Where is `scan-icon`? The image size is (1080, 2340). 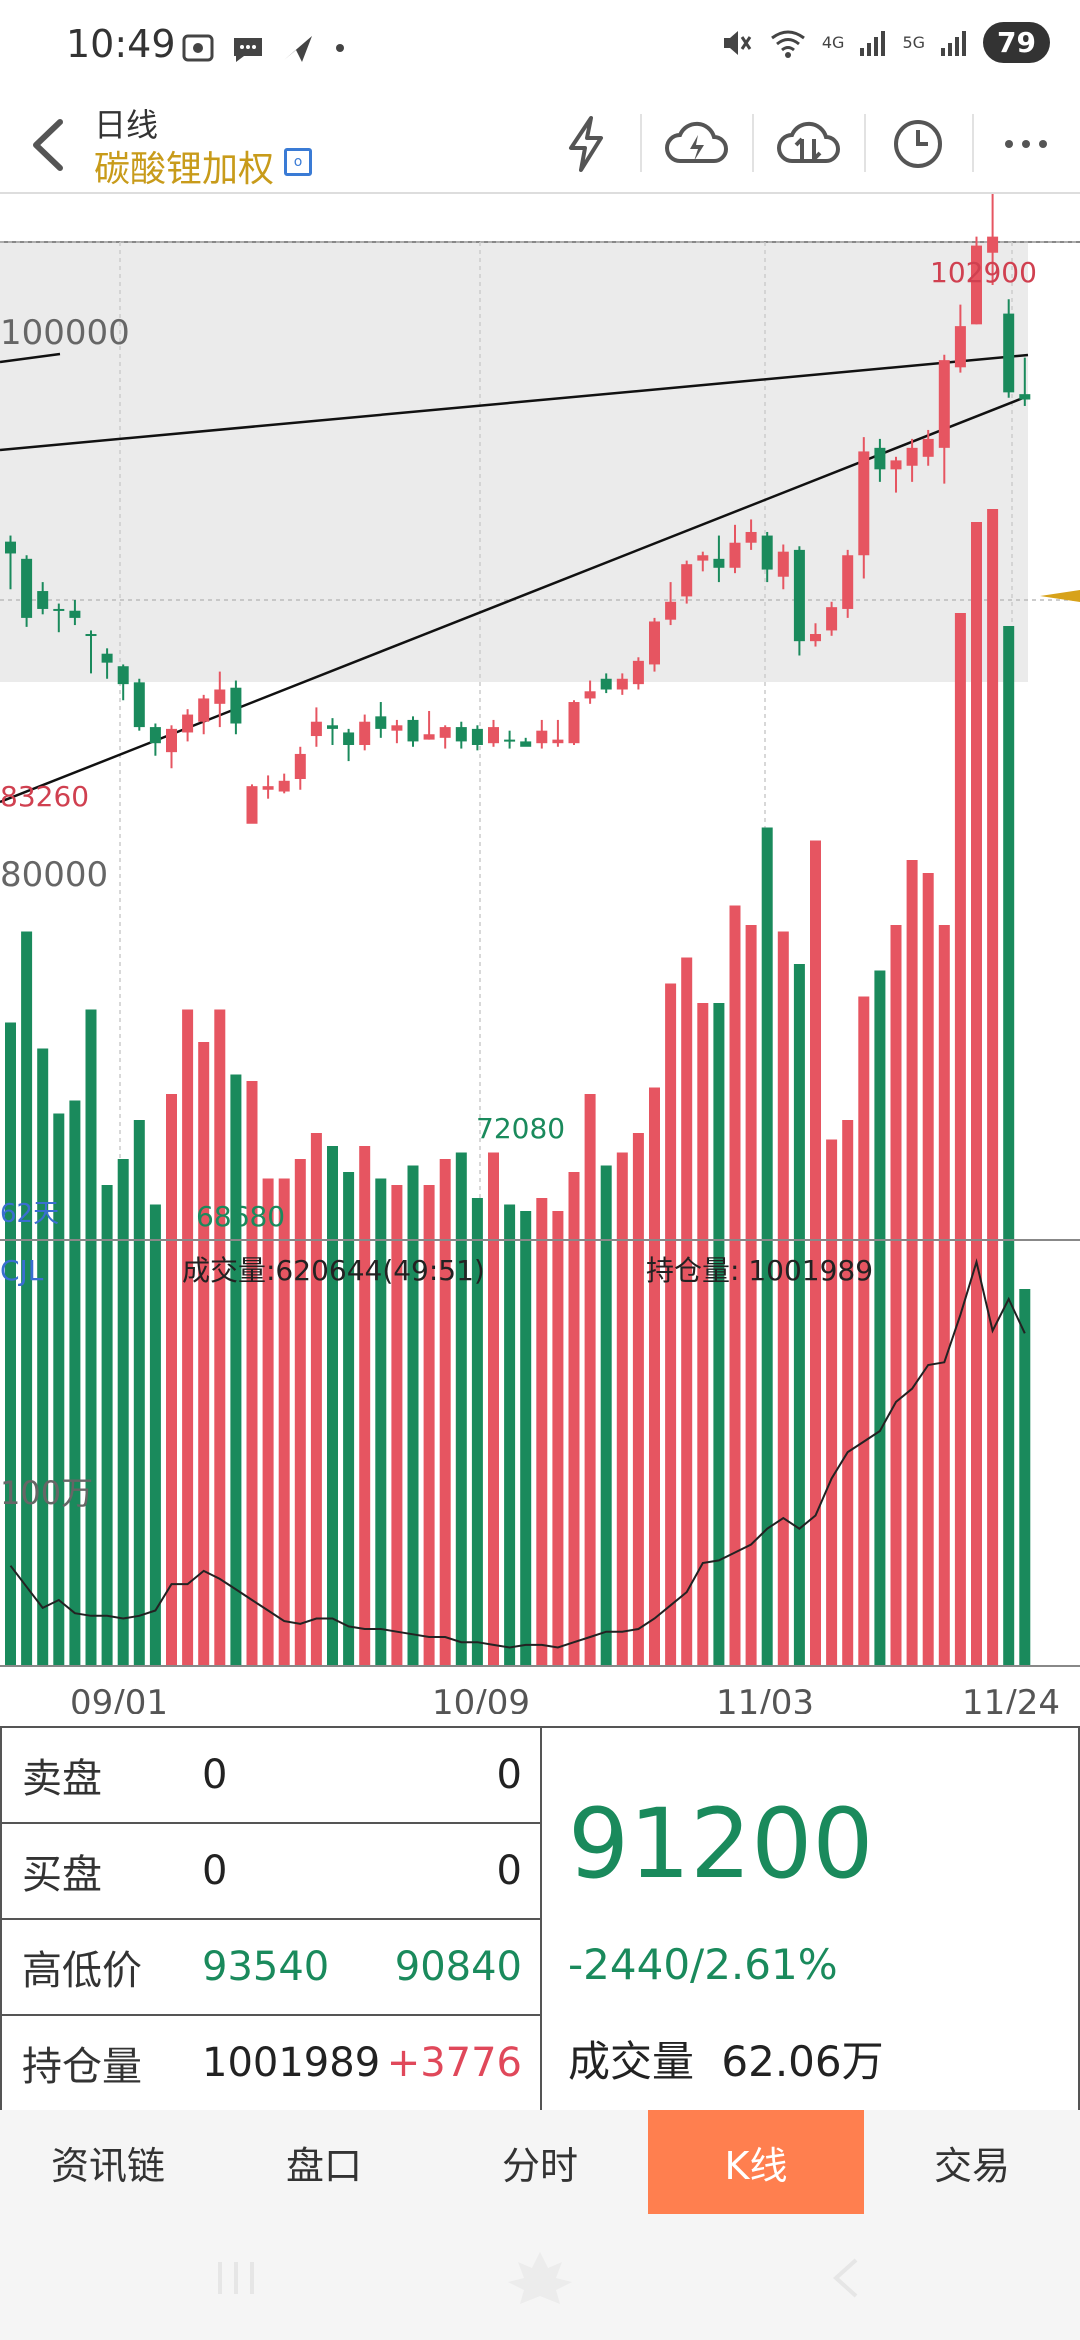
scan-icon is located at coordinates (198, 48).